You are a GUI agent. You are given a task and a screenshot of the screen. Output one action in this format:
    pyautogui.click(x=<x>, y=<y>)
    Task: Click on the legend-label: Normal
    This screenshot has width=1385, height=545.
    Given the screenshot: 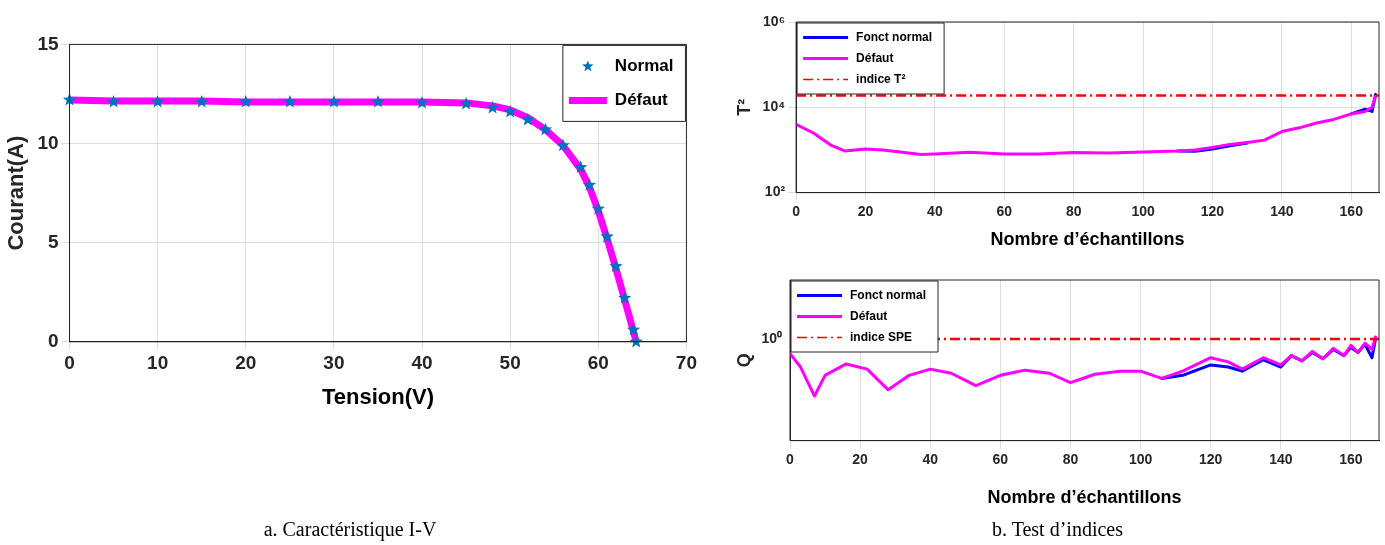 What is the action you would take?
    pyautogui.click(x=644, y=66)
    